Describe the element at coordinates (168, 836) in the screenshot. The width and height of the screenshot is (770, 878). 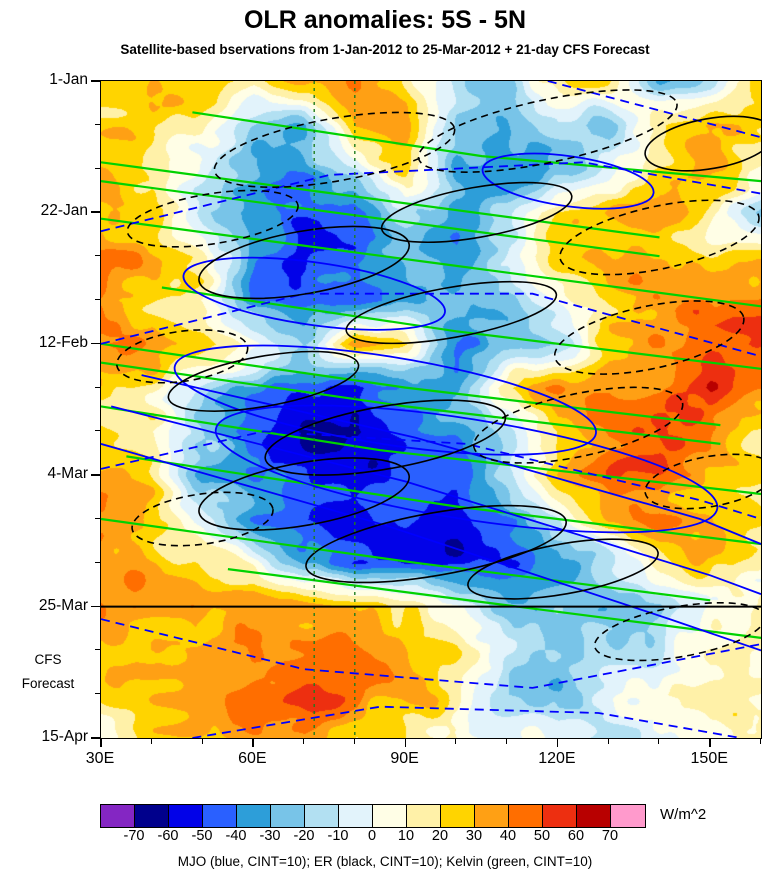
I see `colorbar-label: -60` at that location.